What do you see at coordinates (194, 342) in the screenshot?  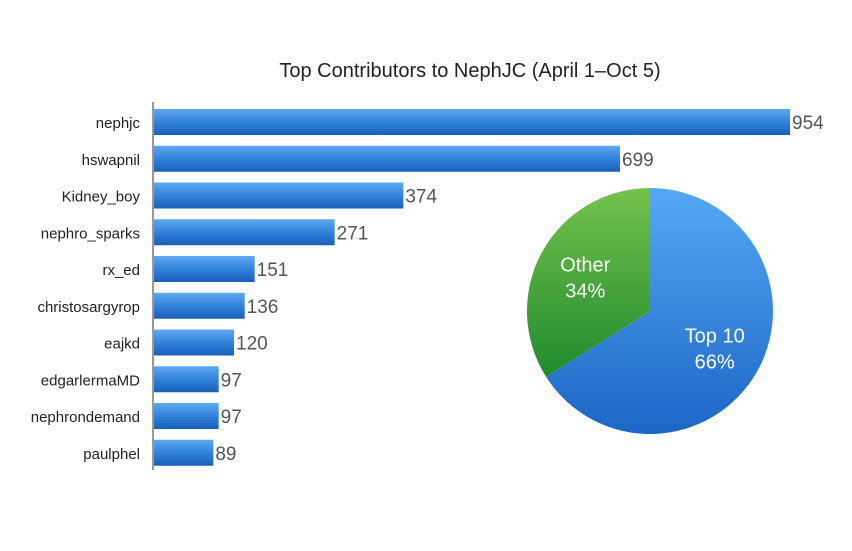 I see `bar-eajkd` at bounding box center [194, 342].